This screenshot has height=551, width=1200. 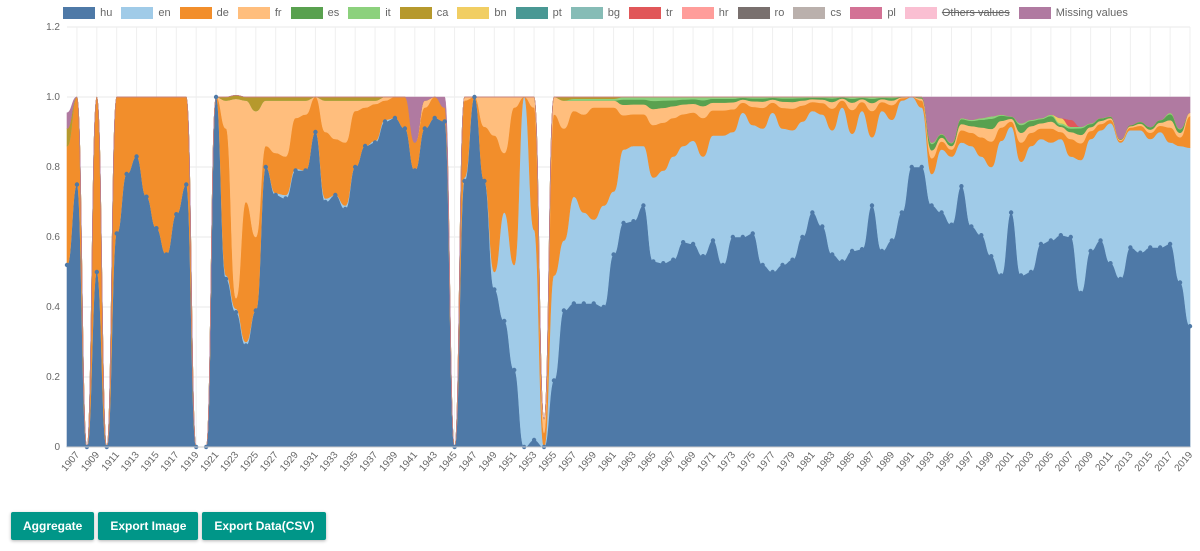 I want to click on legend-item-ca: ca, so click(x=423, y=13).